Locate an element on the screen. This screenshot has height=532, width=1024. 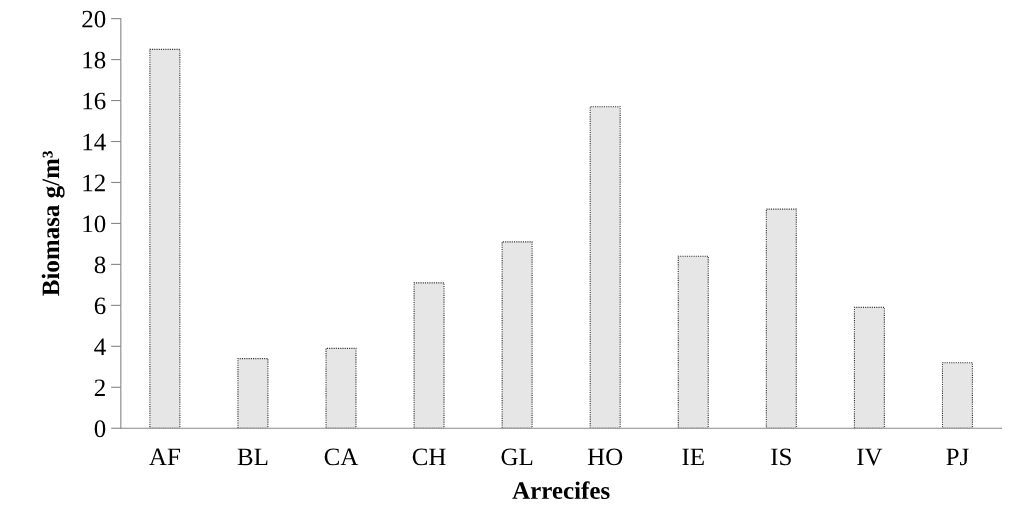
y-tick-label: 2 is located at coordinates (99, 387).